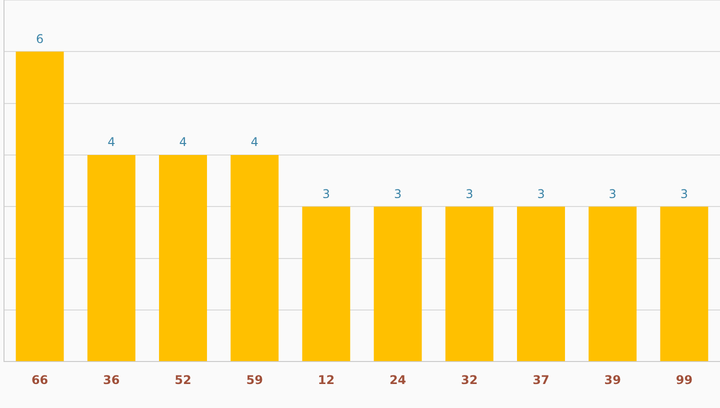 The image size is (720, 408). I want to click on x-tick-label: 12, so click(326, 379).